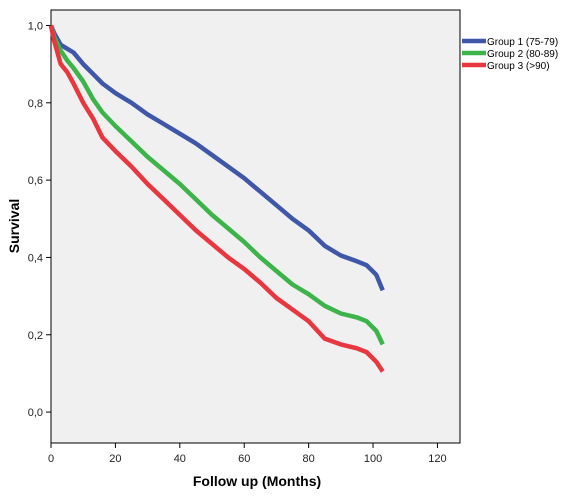 Image resolution: width=582 pixels, height=503 pixels. What do you see at coordinates (373, 459) in the screenshot?
I see `x-tick-label: 100` at bounding box center [373, 459].